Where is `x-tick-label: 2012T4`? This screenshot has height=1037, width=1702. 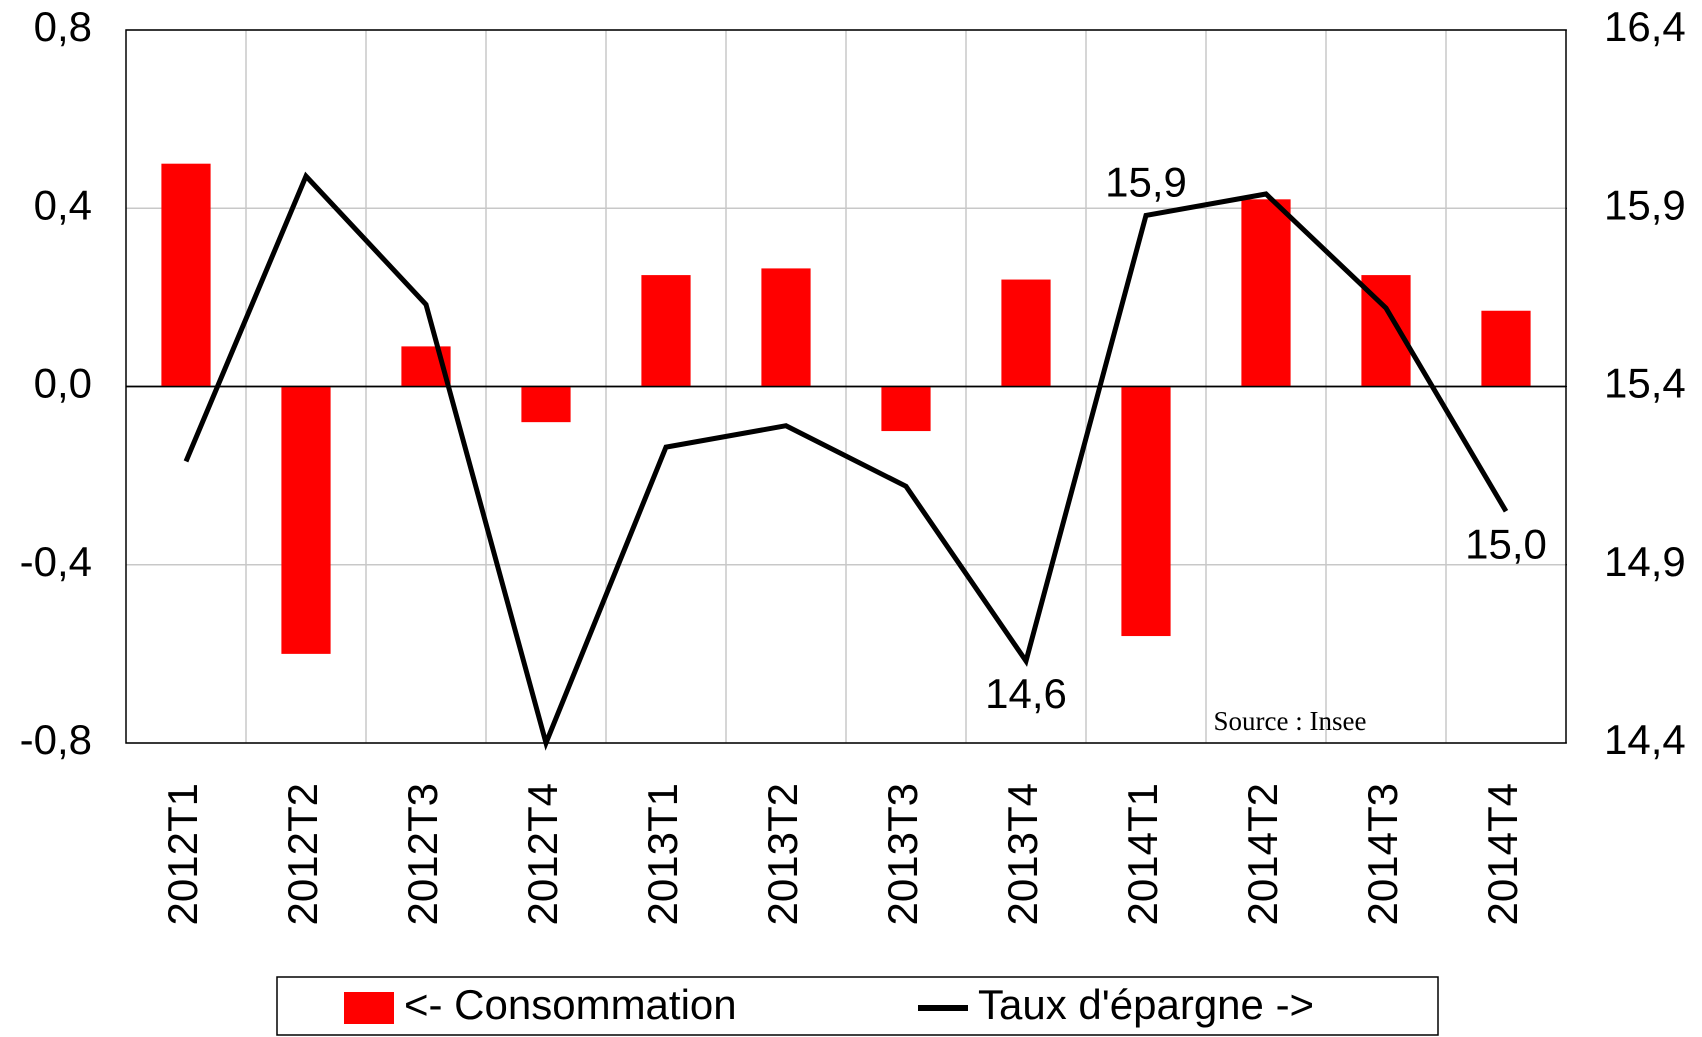
x-tick-label: 2012T4 is located at coordinates (542, 854).